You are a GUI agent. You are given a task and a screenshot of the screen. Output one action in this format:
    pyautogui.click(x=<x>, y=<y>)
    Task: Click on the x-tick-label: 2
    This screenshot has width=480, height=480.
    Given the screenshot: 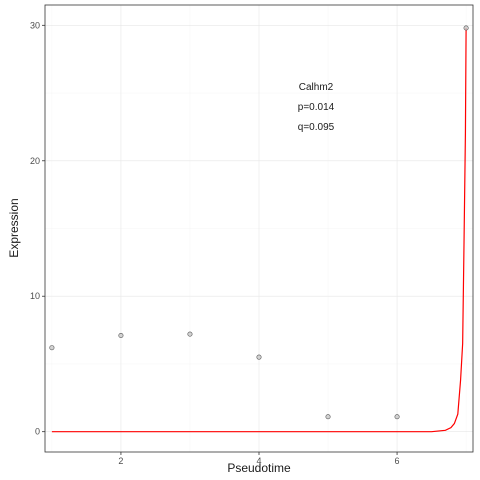 What is the action you would take?
    pyautogui.click(x=120, y=461)
    